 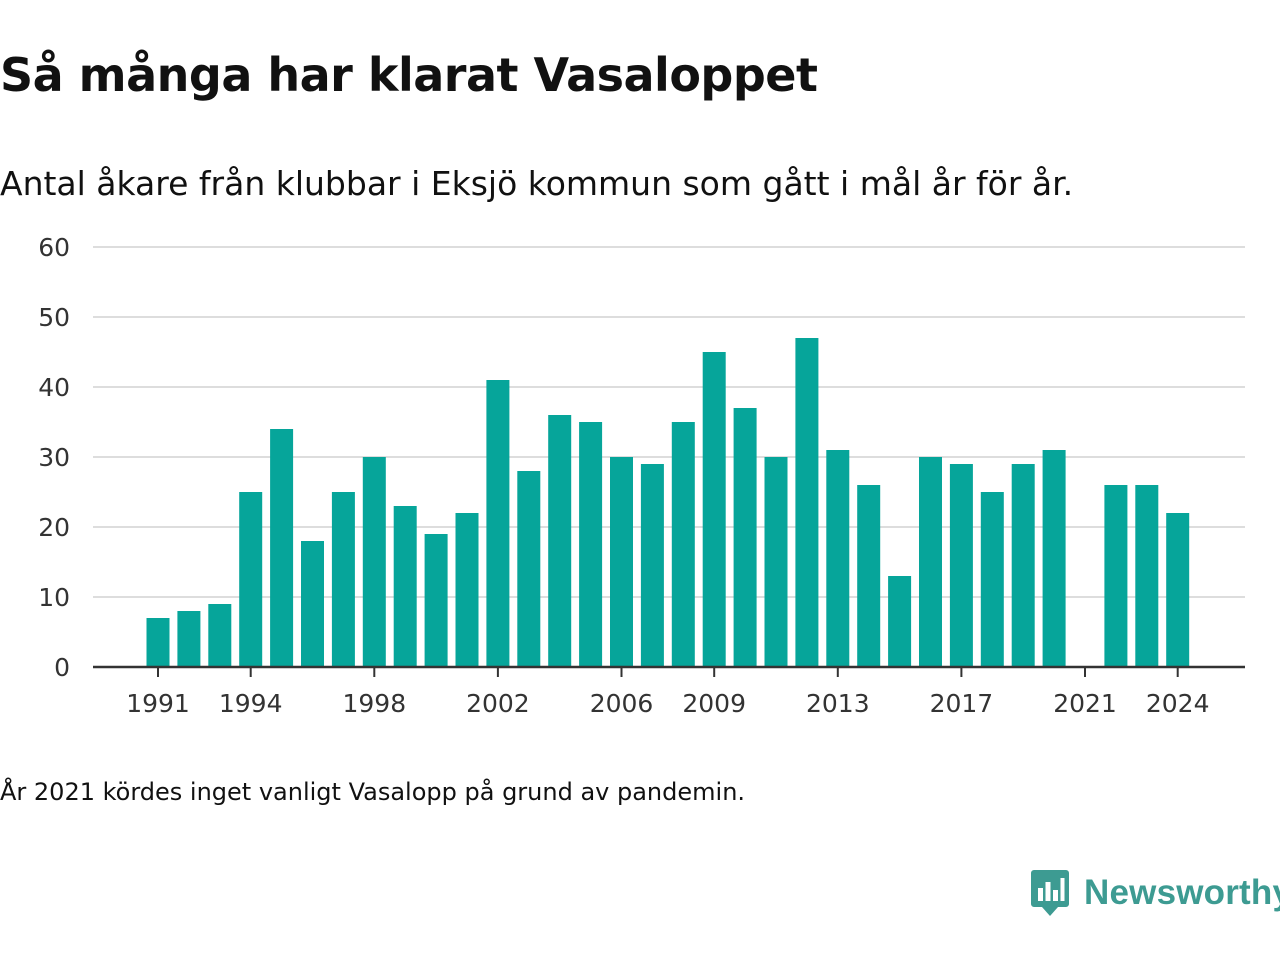 I want to click on bar-2011, so click(x=776, y=562).